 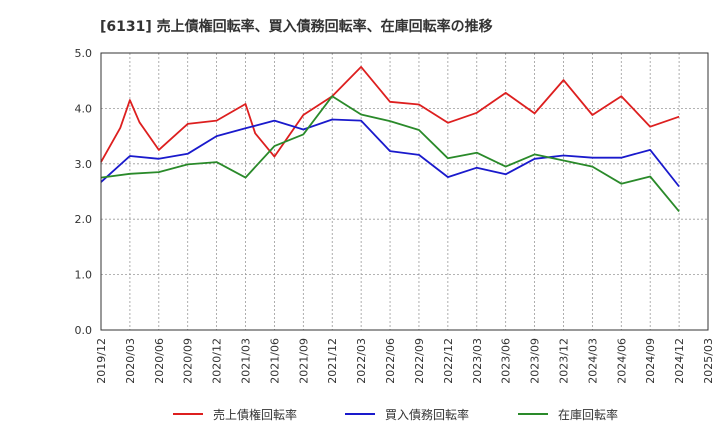 What do you see at coordinates (361, 361) in the screenshot?
I see `x-tick-label: 2022/03` at bounding box center [361, 361].